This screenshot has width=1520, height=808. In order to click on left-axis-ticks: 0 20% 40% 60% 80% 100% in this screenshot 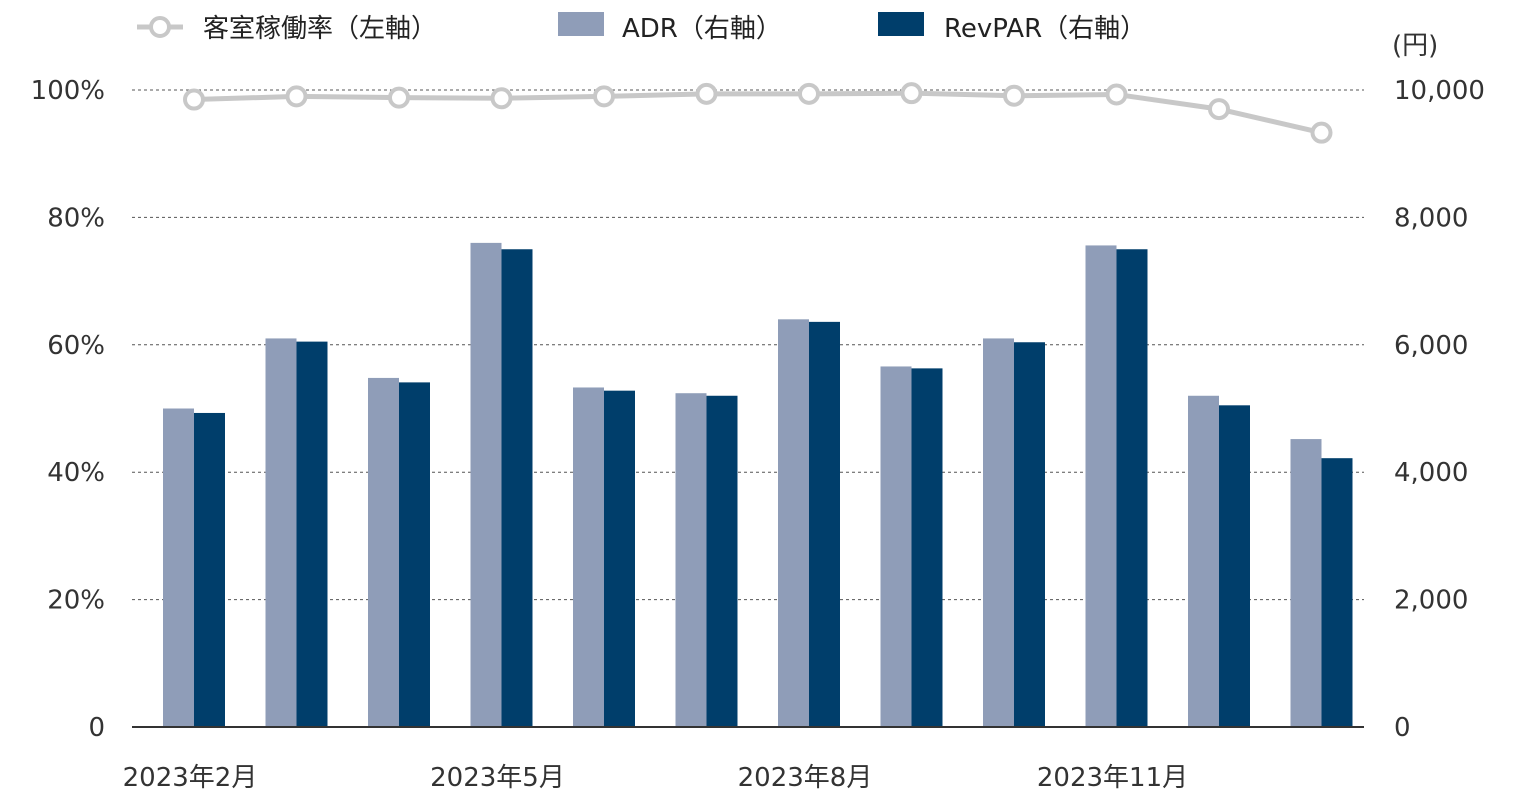, I will do `click(68, 409)`.